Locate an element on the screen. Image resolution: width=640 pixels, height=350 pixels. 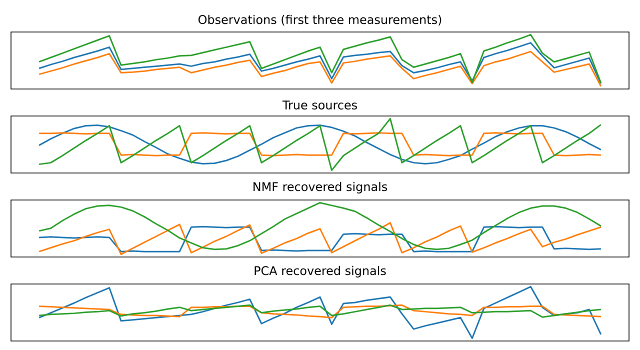
chart-title: NMF recovered signals is located at coordinates (321, 188).